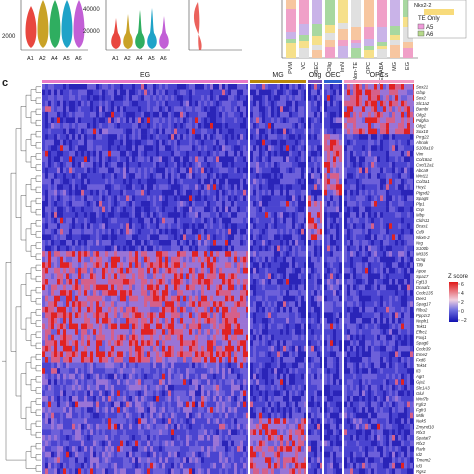 Image resolution: width=474 pixels, height=474 pixels. Describe the element at coordinates (317, 54) in the screenshot. I see `bar-segment` at that location.